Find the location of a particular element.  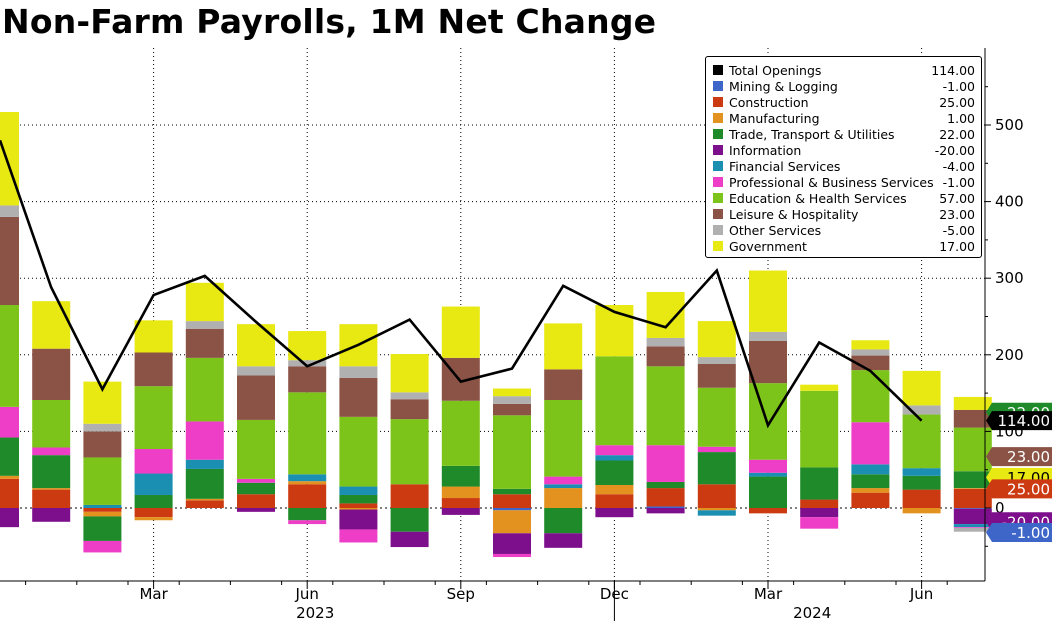

legend-value: -20.00 is located at coordinates (954, 150).